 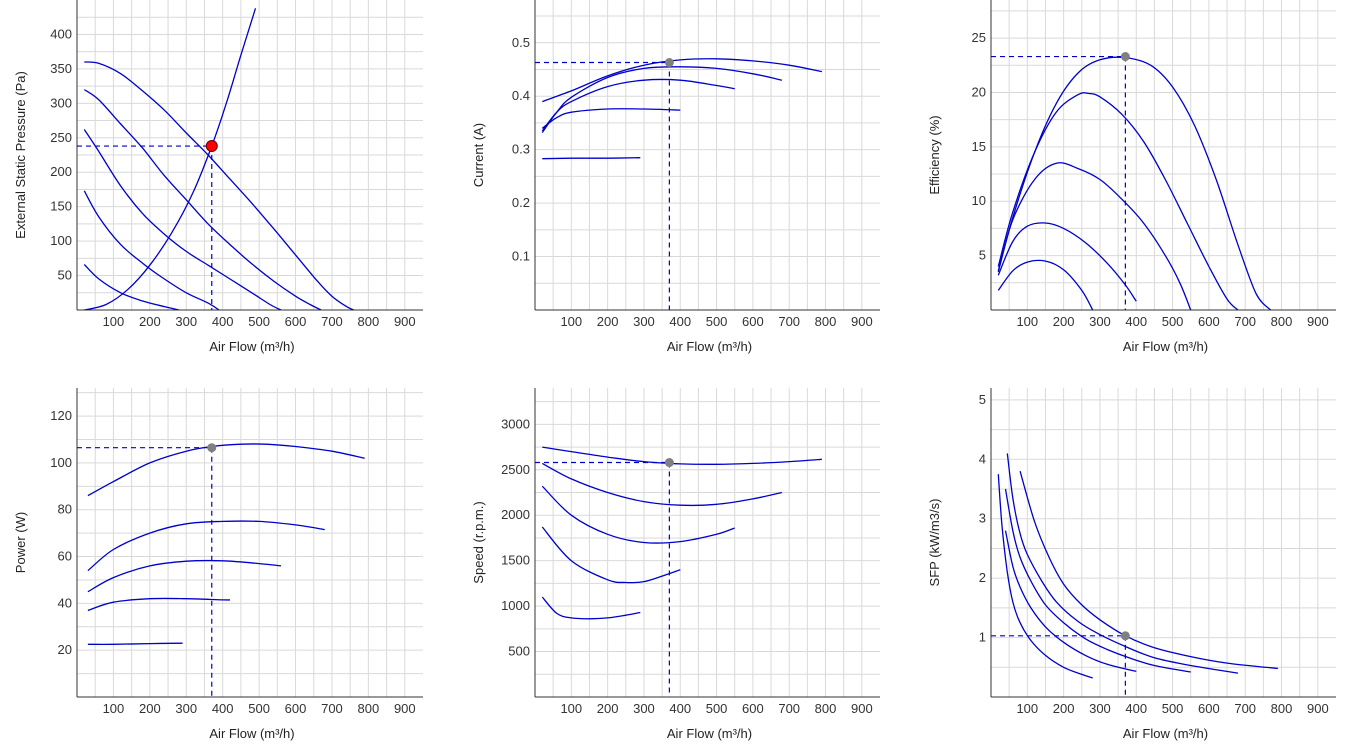 I want to click on y-axis-label: Power (W), so click(x=20, y=542).